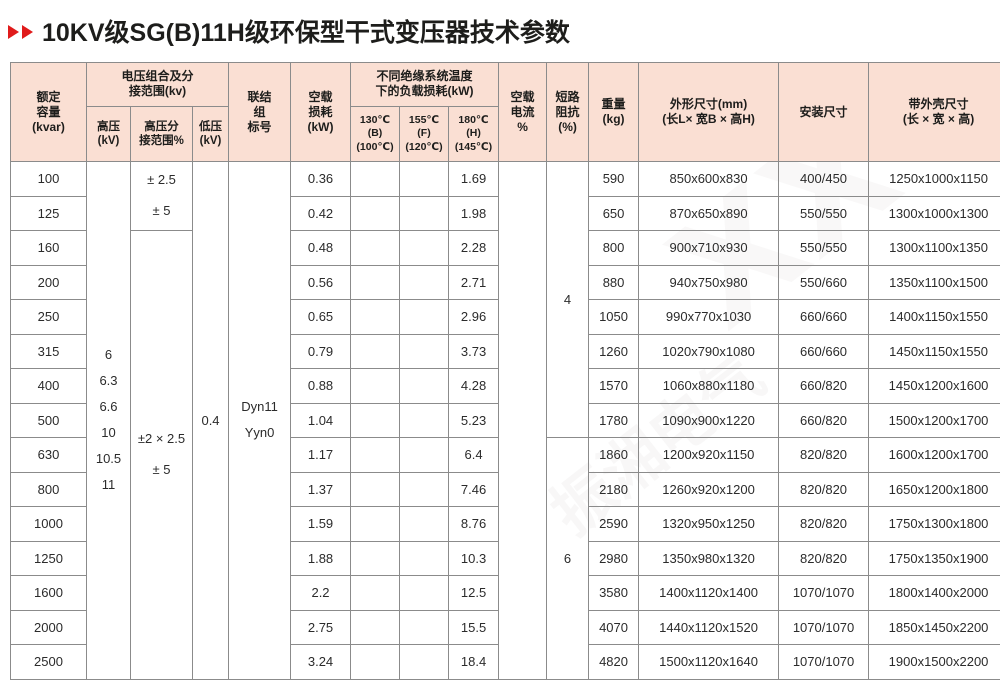  I want to click on cell-weight: 2980, so click(614, 558).